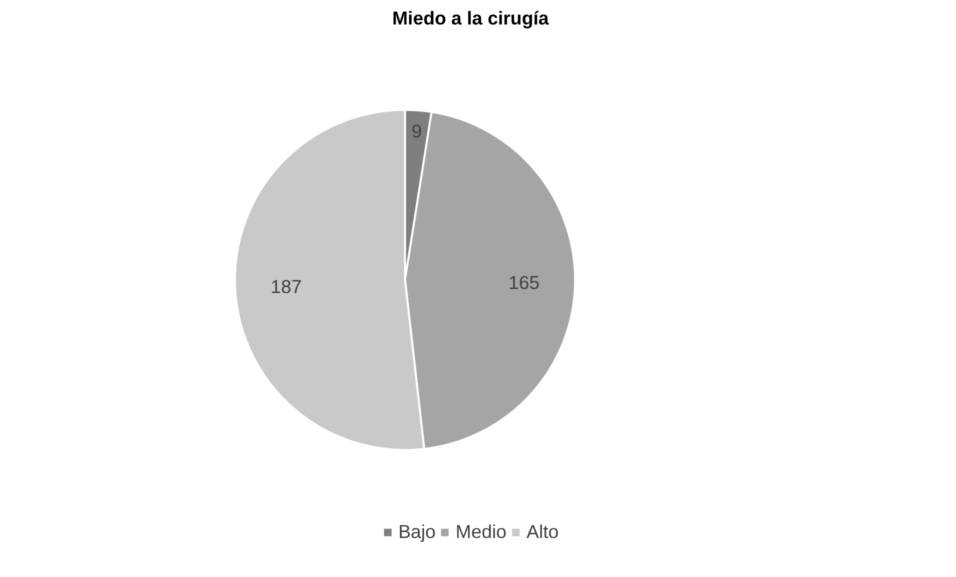  What do you see at coordinates (524, 282) in the screenshot?
I see `data-label: 165` at bounding box center [524, 282].